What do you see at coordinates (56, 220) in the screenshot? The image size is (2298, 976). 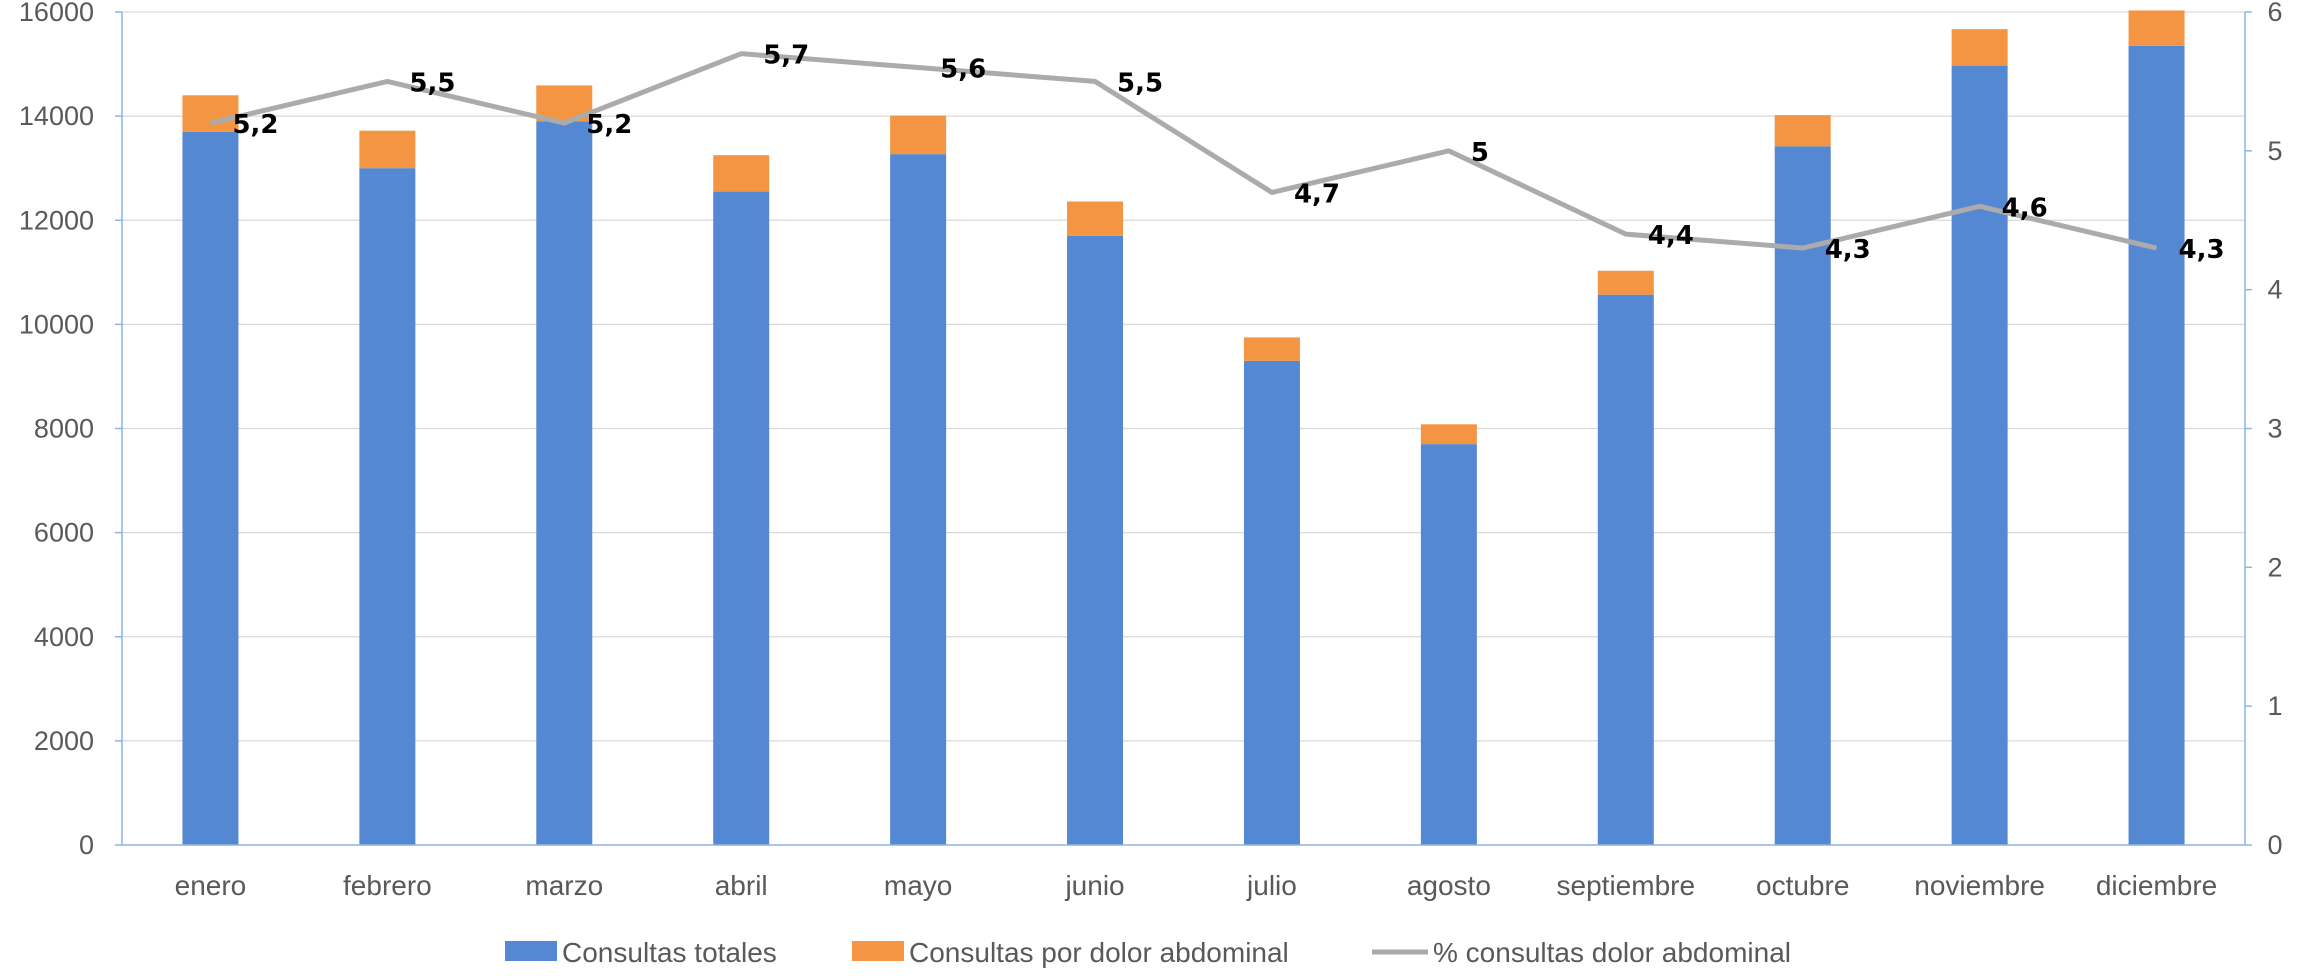 I see `y-left-tick-label: 12000` at bounding box center [56, 220].